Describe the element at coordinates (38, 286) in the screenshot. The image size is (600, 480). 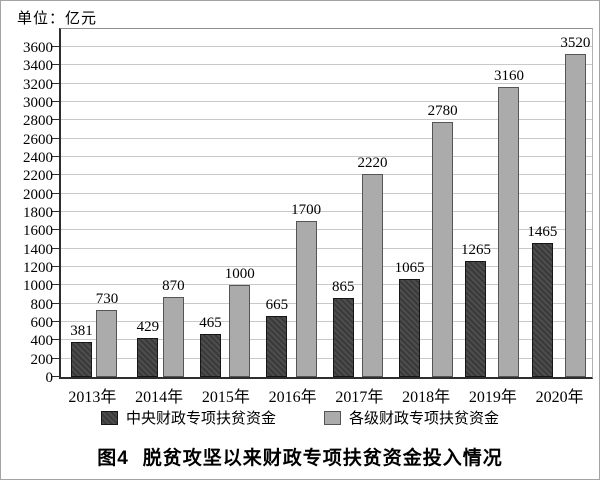
I see `y-axis-tick-label: 1000` at that location.